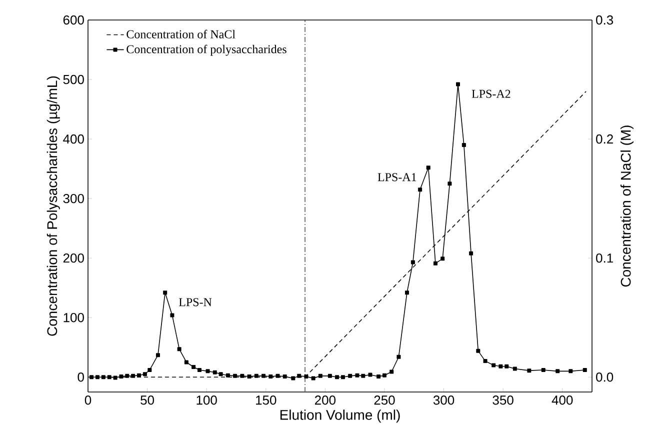 The width and height of the screenshot is (652, 444). What do you see at coordinates (503, 400) in the screenshot?
I see `x-tick-label: 350` at bounding box center [503, 400].